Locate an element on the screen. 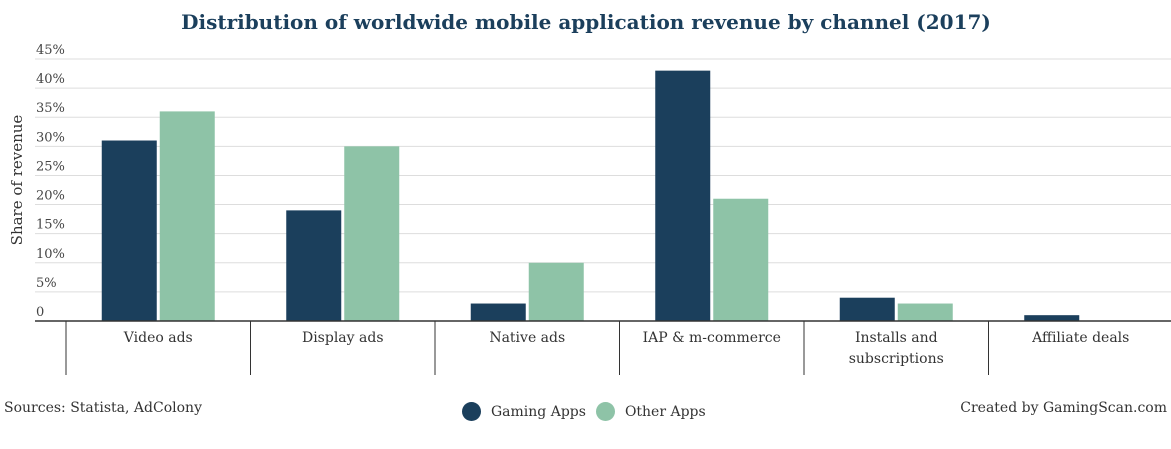 Image resolution: width=1171 pixels, height=449 pixels. y-tick-label: 5% is located at coordinates (46, 283).